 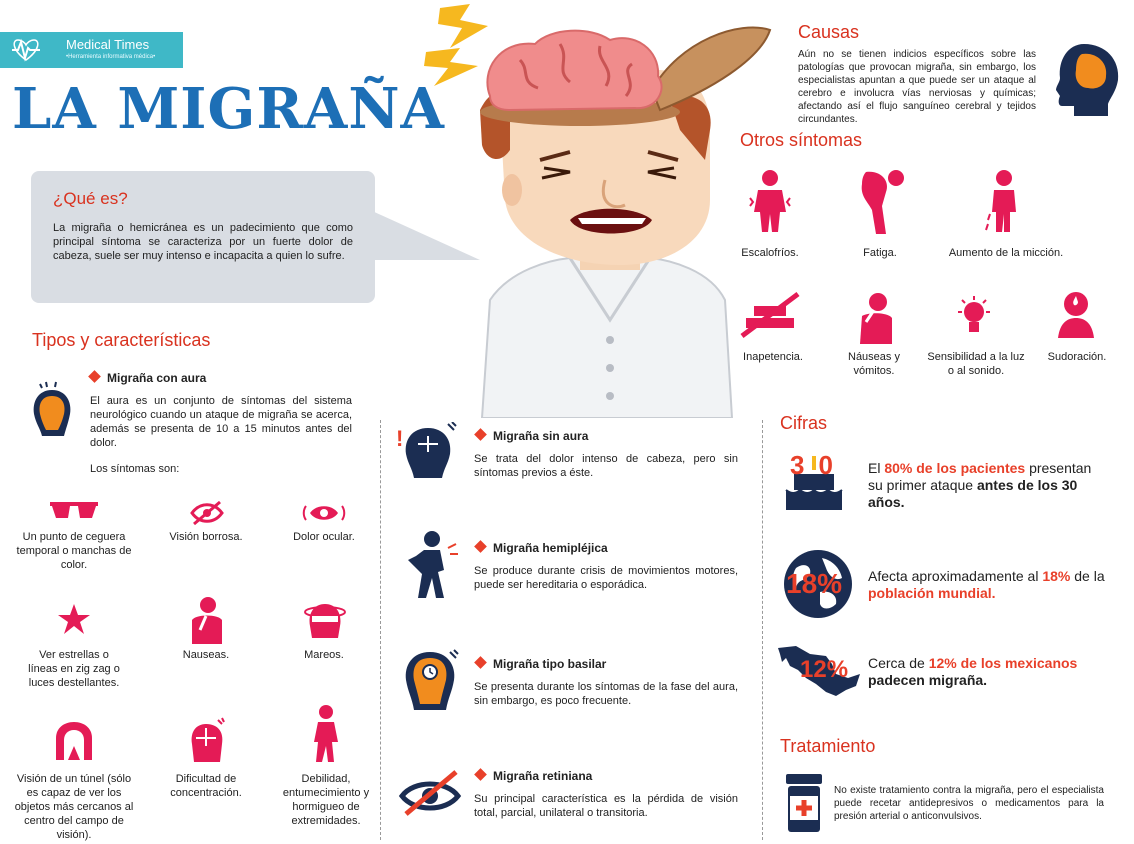 I want to click on tunnel-vision-icon, so click(x=74, y=741).